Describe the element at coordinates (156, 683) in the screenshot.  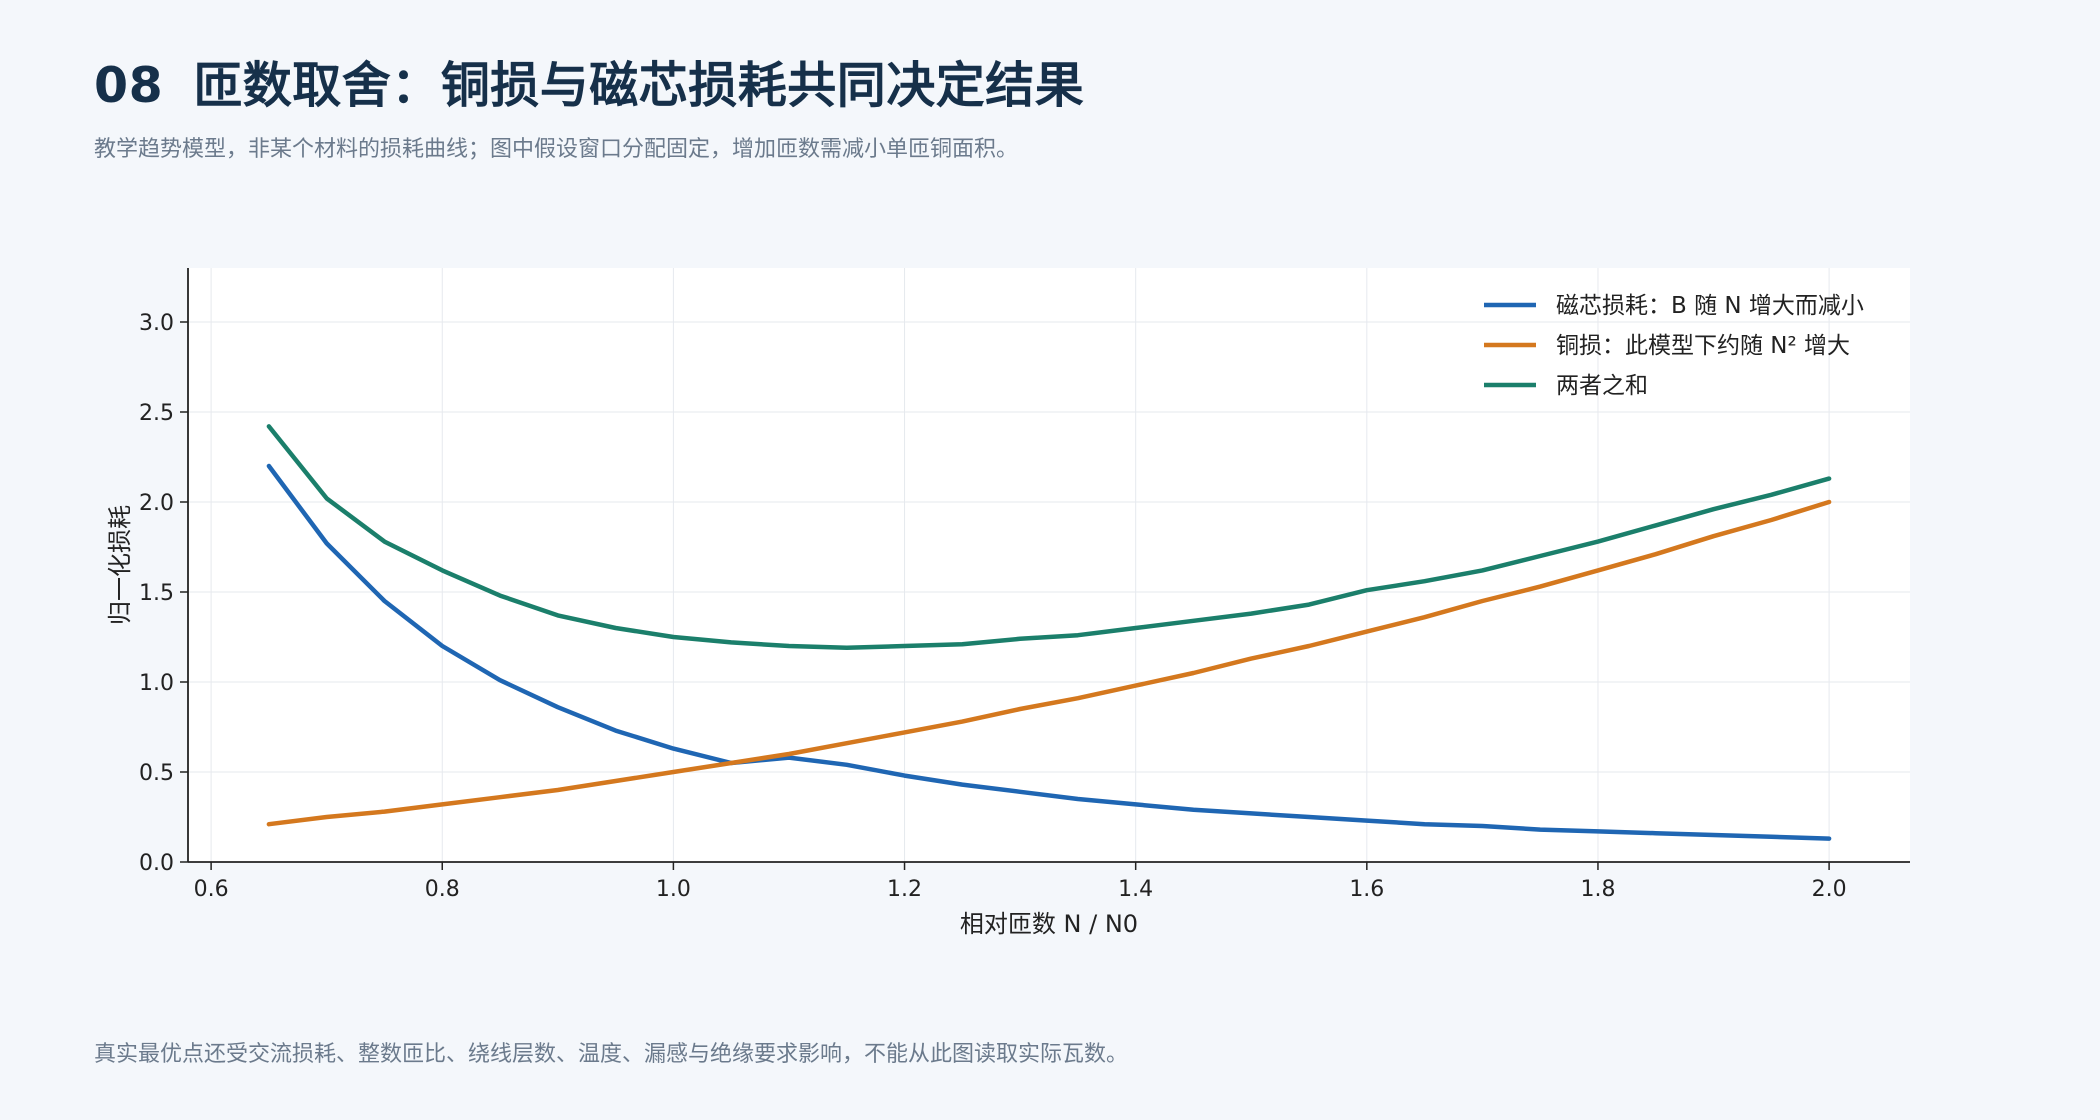
I see `y-tick-label: 1.0` at that location.